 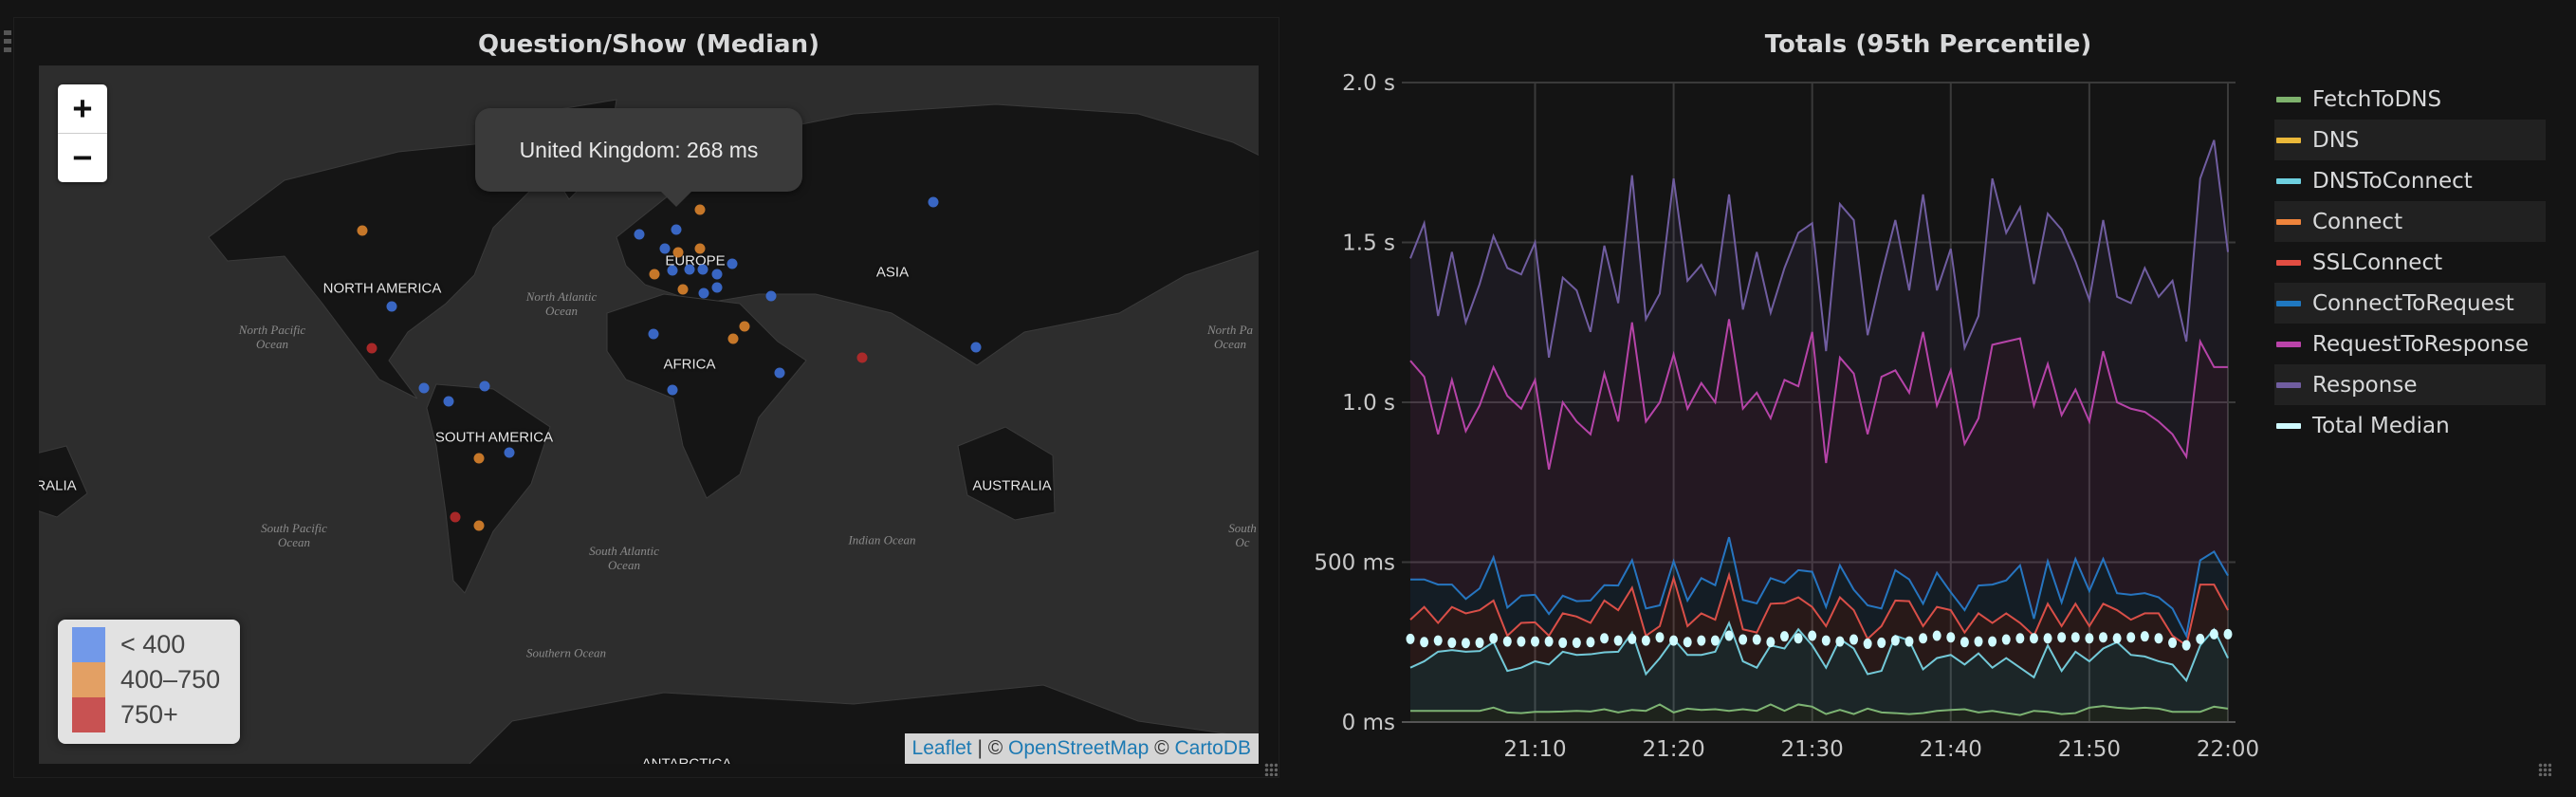 I want to click on map-panel-title: Question/Show (Median), so click(x=648, y=44).